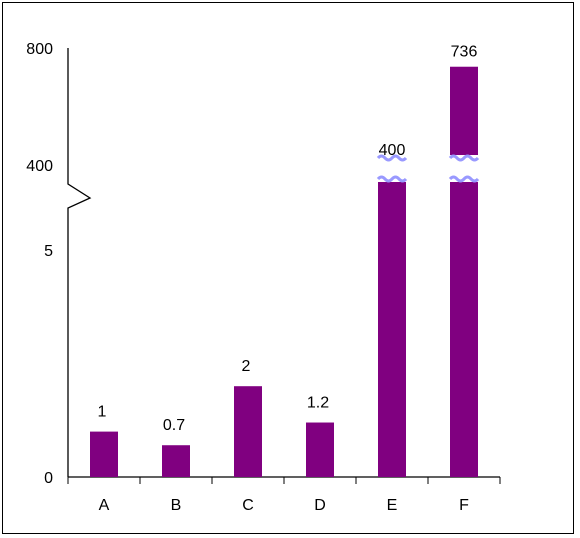 Image resolution: width=580 pixels, height=538 pixels. What do you see at coordinates (174, 425) in the screenshot?
I see `data-label: 0.7` at bounding box center [174, 425].